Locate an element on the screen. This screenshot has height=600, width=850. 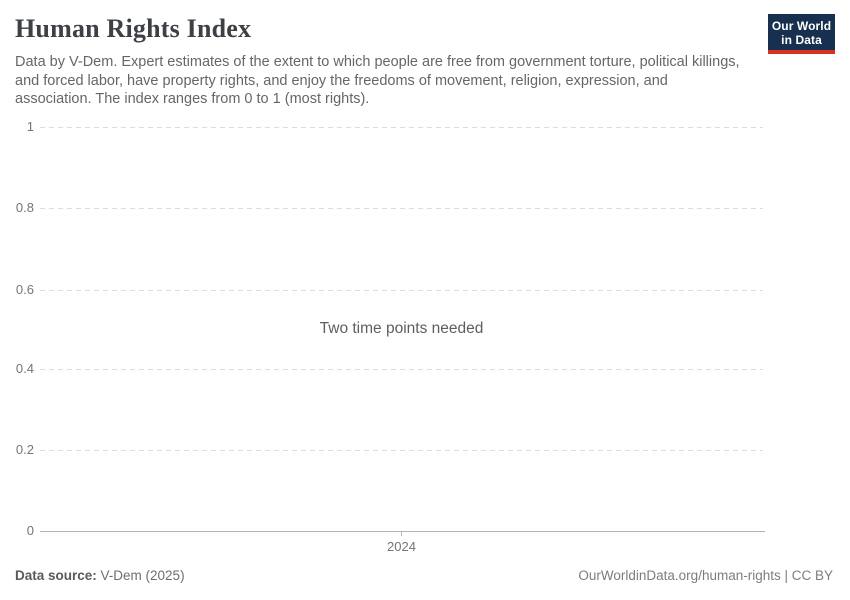
owid-logo: Our World in Data is located at coordinates (801, 34).